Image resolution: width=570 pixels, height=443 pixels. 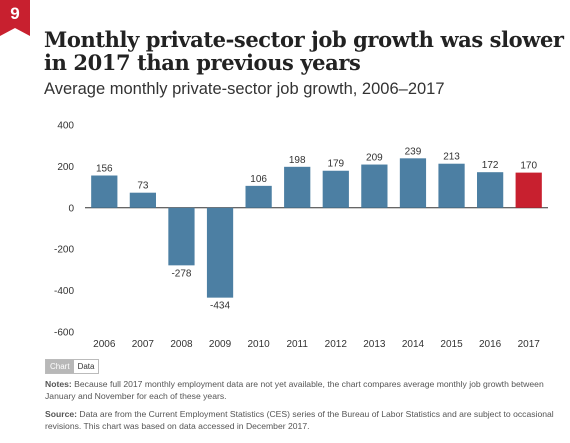 I want to click on x-tick-label-2009: 2009, so click(x=220, y=344).